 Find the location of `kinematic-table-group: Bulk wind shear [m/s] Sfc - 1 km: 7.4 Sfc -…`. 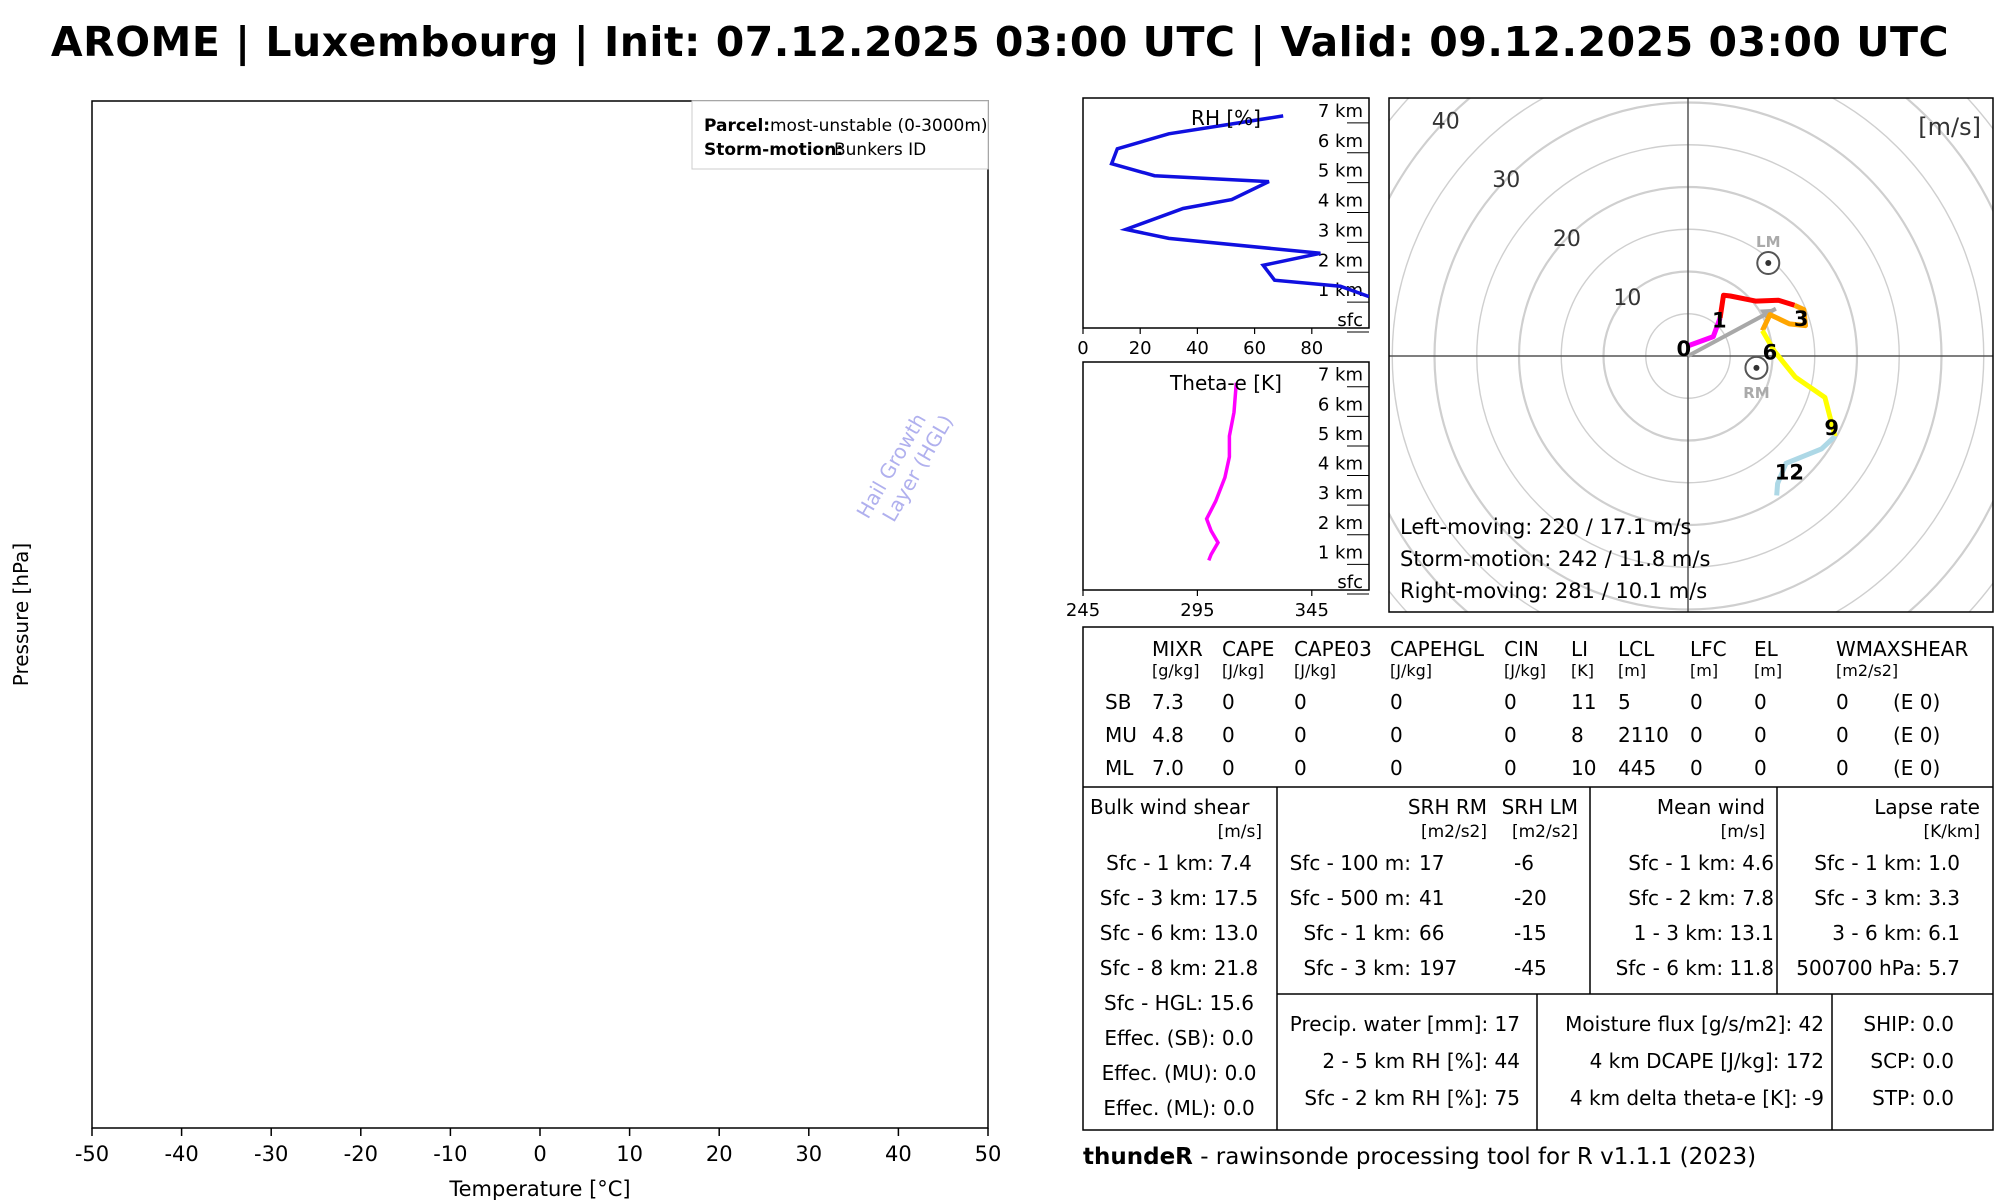

kinematic-table-group: Bulk wind shear [m/s] Sfc - 1 km: 7.4 Sfc -… is located at coordinates (1538, 958).